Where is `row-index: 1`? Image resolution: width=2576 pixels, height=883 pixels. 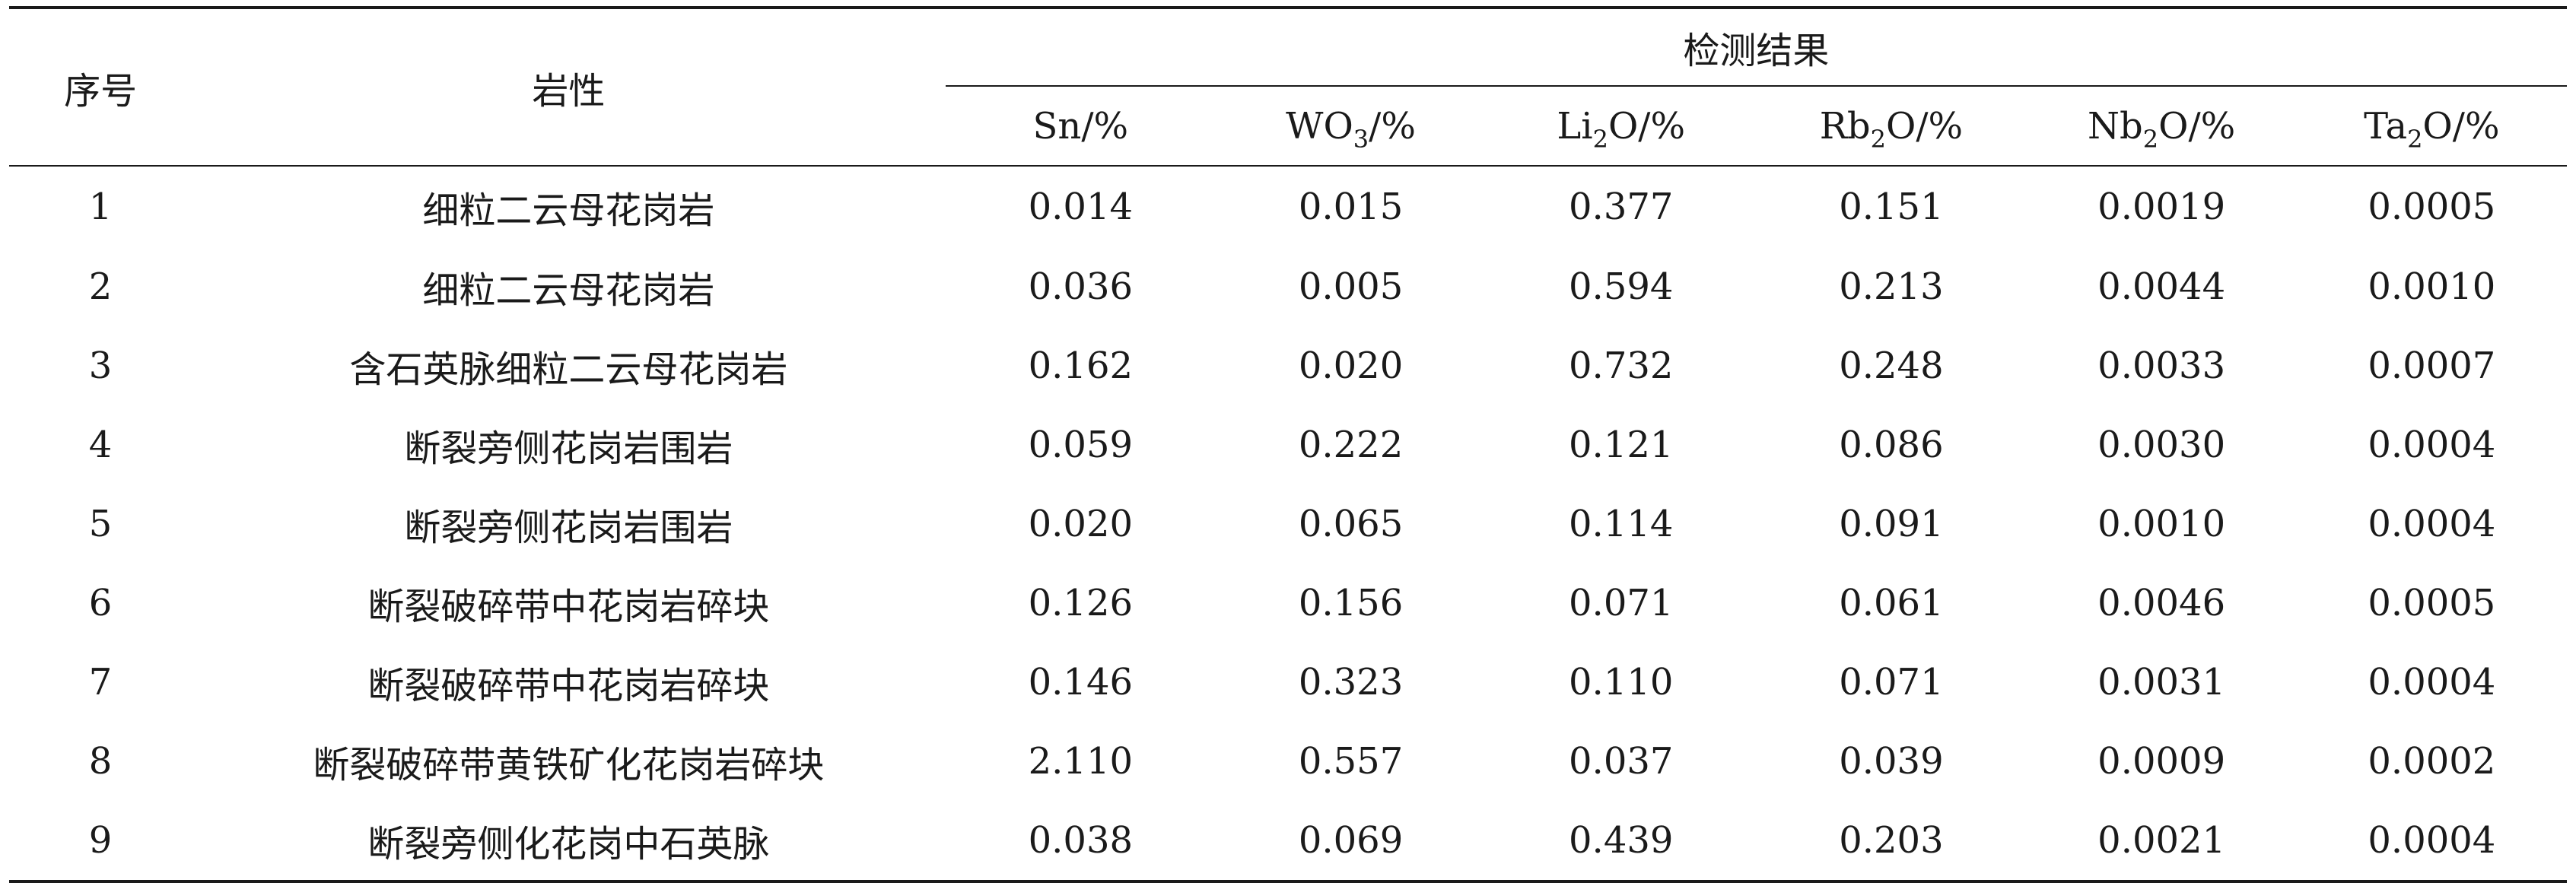
row-index: 1 is located at coordinates (100, 207).